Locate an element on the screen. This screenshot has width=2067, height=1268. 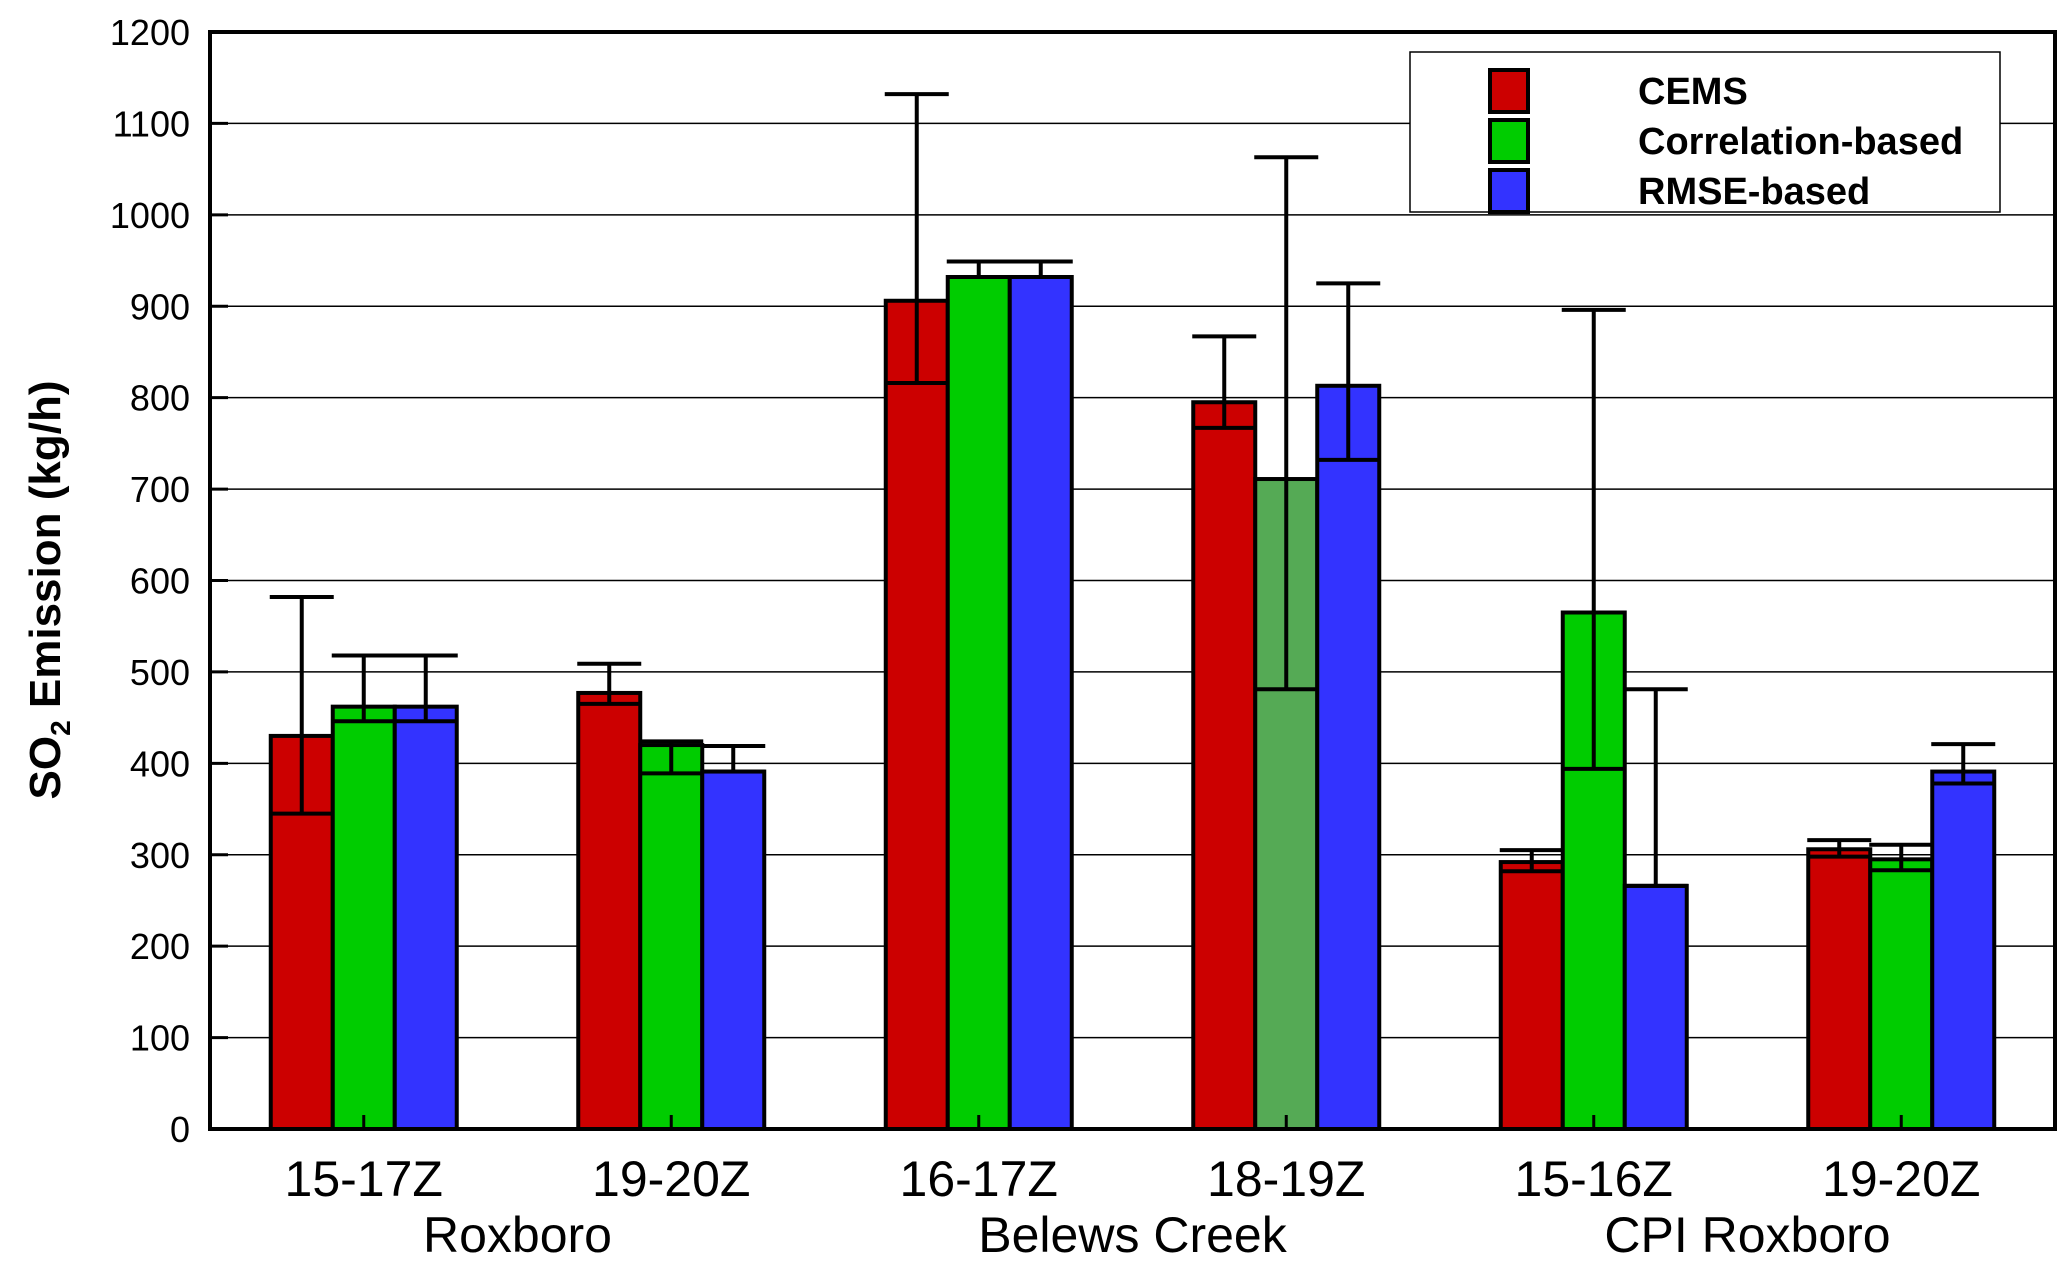
y-tick-label: 1100 is located at coordinates (151, 123).